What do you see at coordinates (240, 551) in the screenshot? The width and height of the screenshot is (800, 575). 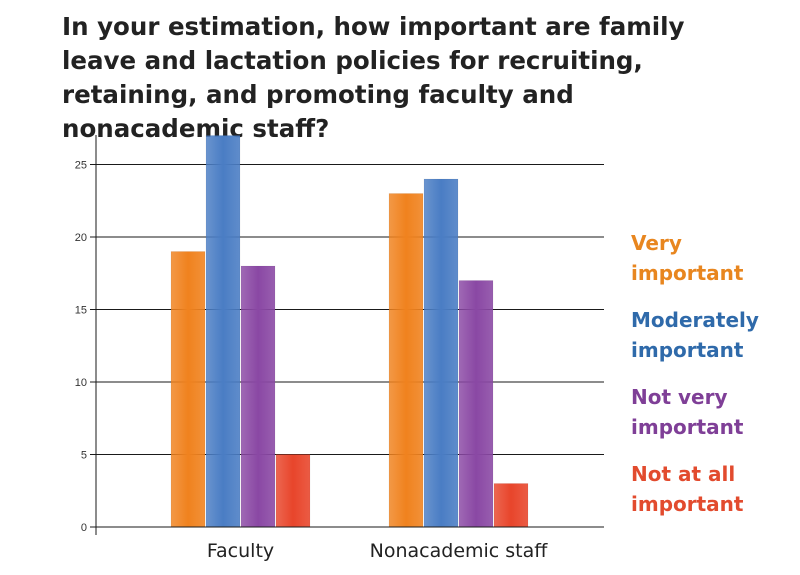 I see `x-category-label: Faculty` at bounding box center [240, 551].